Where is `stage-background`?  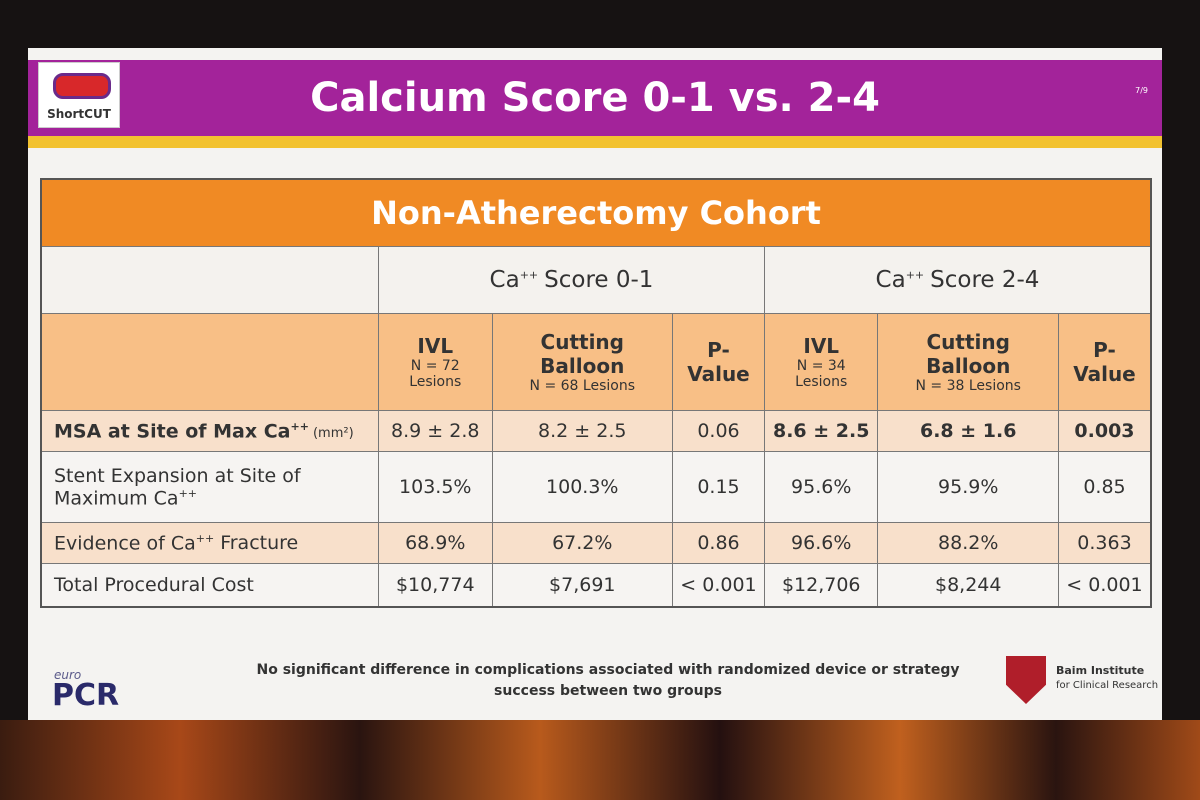
stage-background is located at coordinates (600, 760).